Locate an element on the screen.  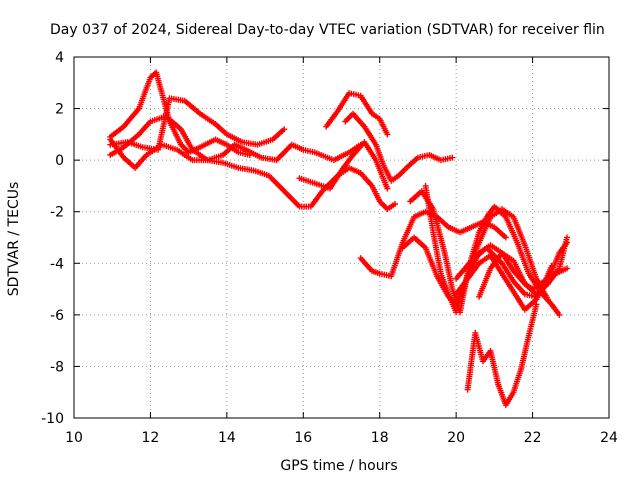
series-sat-k is located at coordinates (492, 250).